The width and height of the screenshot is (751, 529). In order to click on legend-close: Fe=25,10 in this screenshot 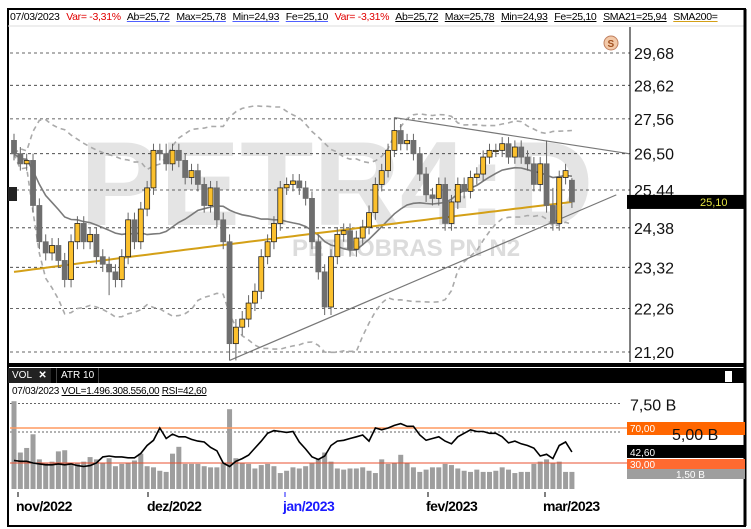, I will do `click(307, 17)`.